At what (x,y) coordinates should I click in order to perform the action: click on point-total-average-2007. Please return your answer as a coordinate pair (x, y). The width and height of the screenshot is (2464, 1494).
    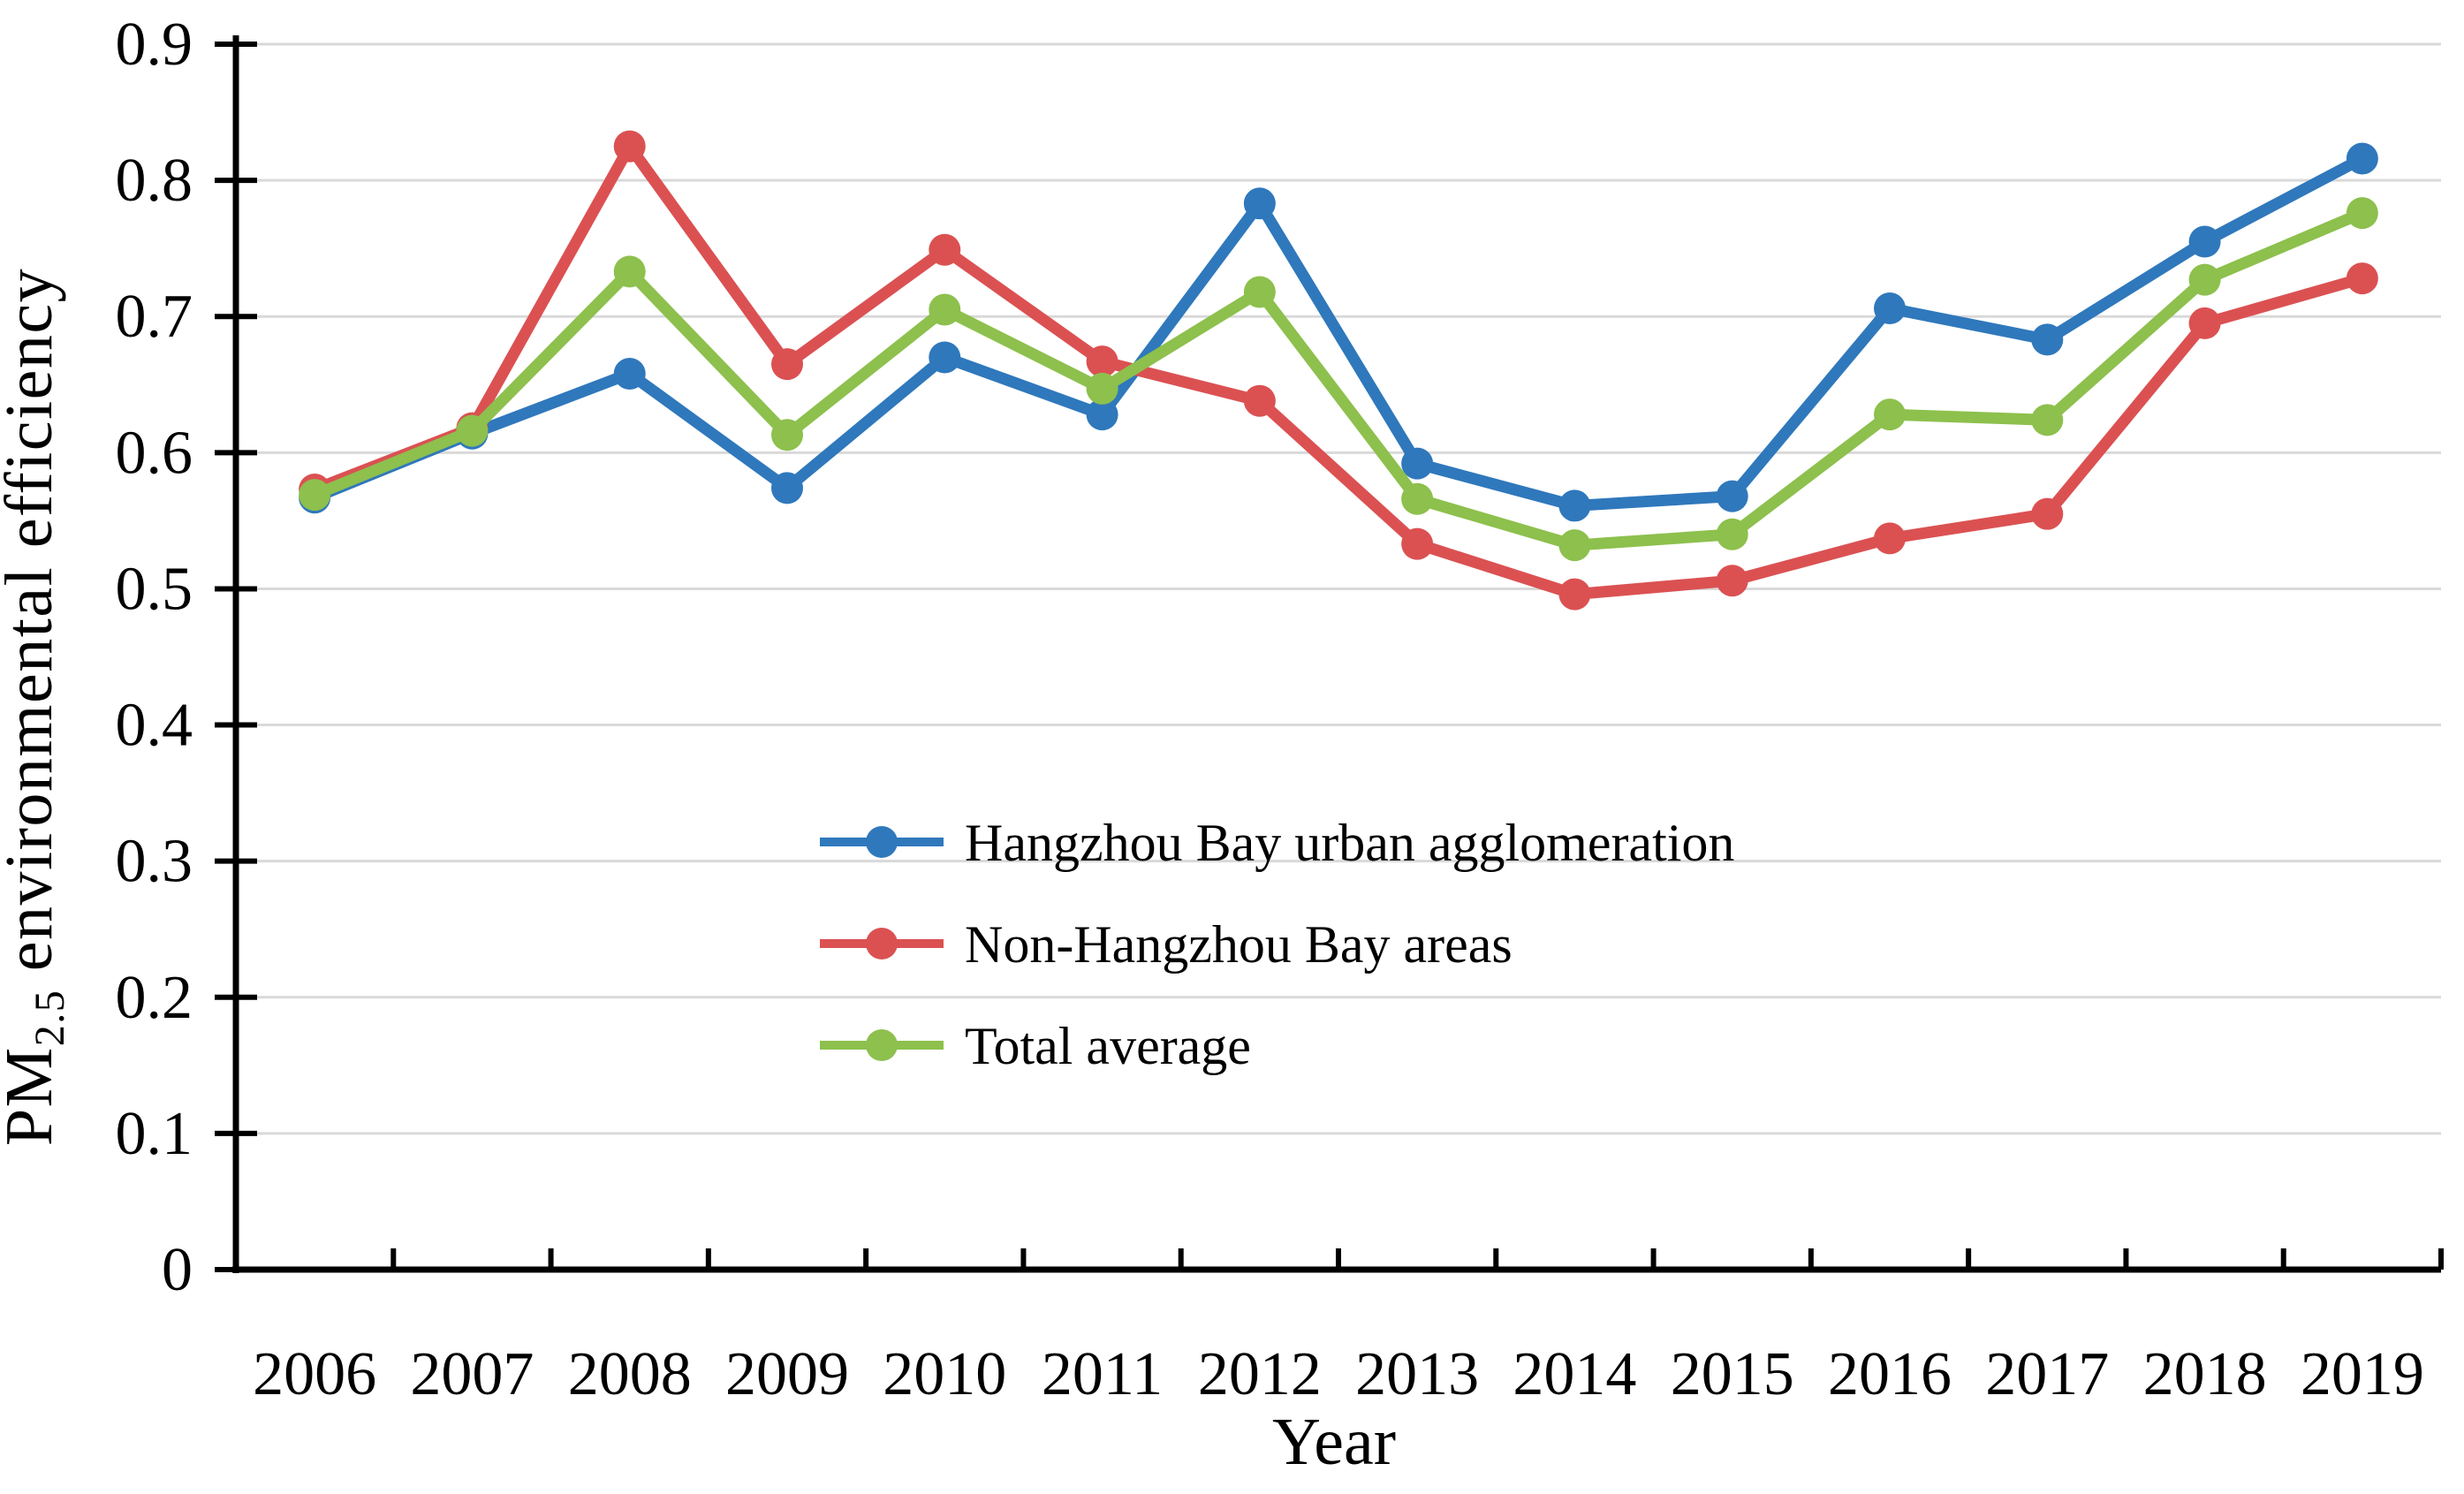
    Looking at the image, I should click on (472, 431).